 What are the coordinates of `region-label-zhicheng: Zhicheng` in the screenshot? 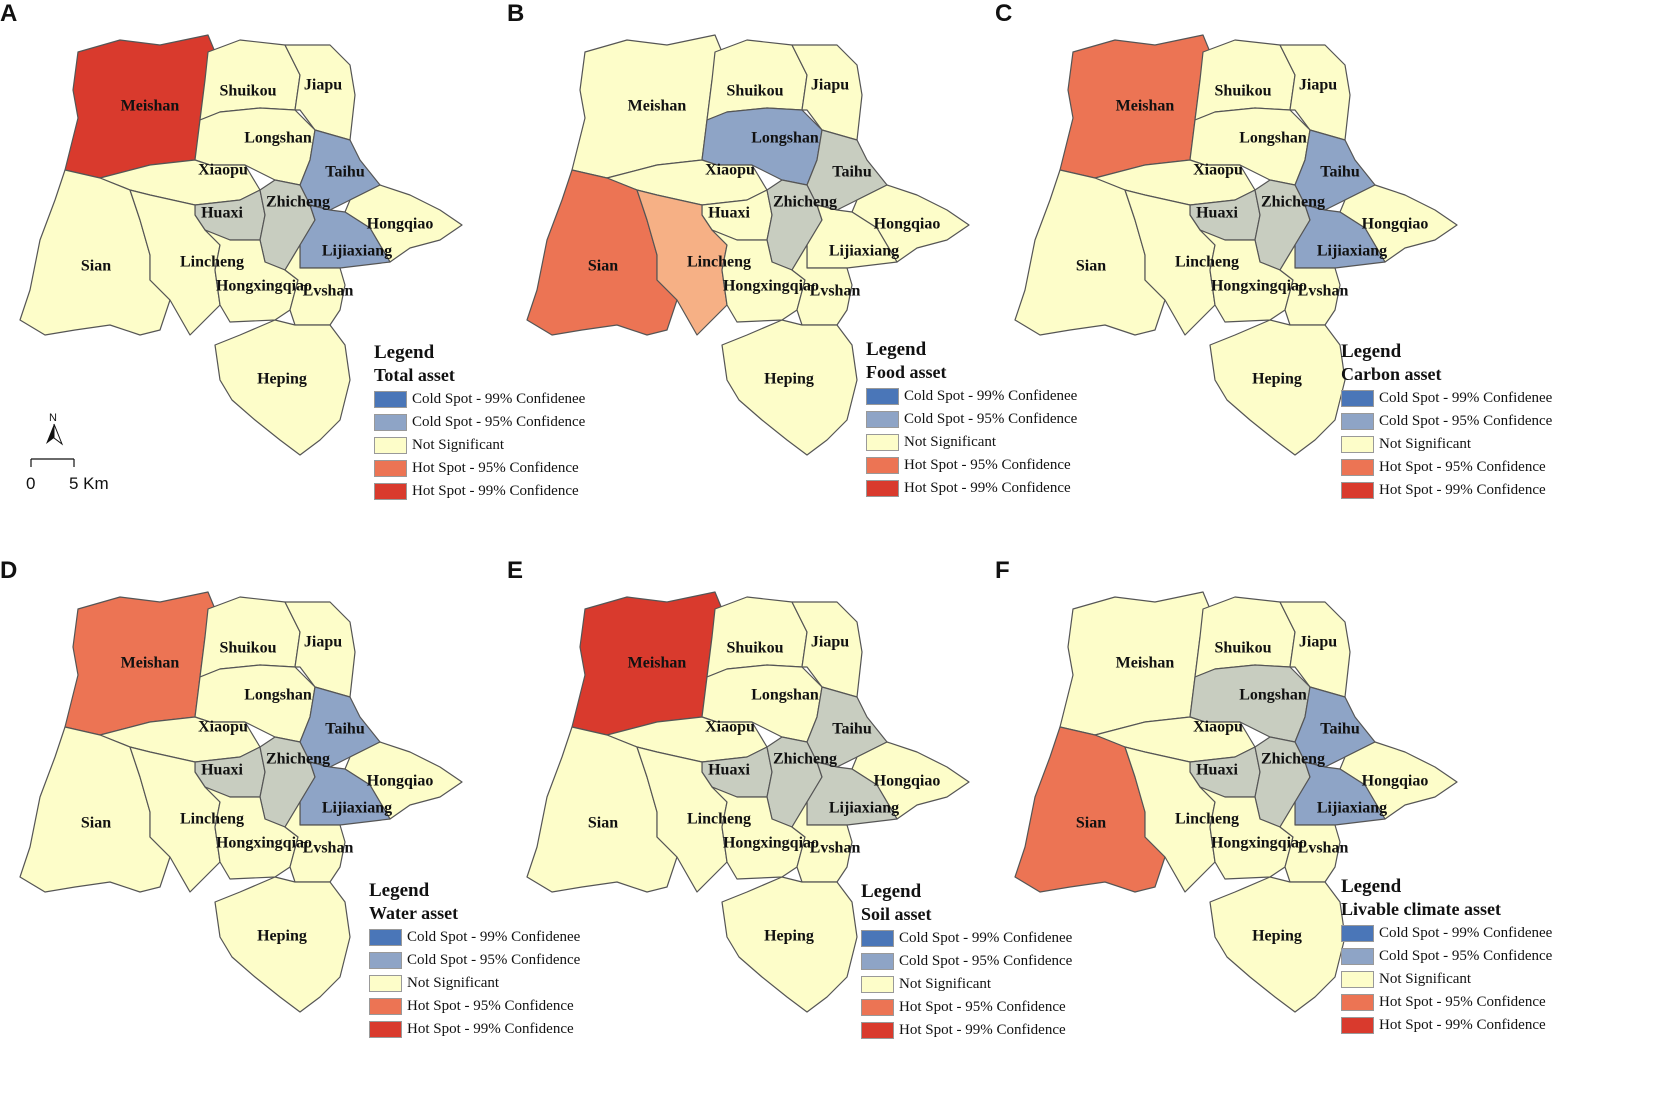 It's located at (805, 202).